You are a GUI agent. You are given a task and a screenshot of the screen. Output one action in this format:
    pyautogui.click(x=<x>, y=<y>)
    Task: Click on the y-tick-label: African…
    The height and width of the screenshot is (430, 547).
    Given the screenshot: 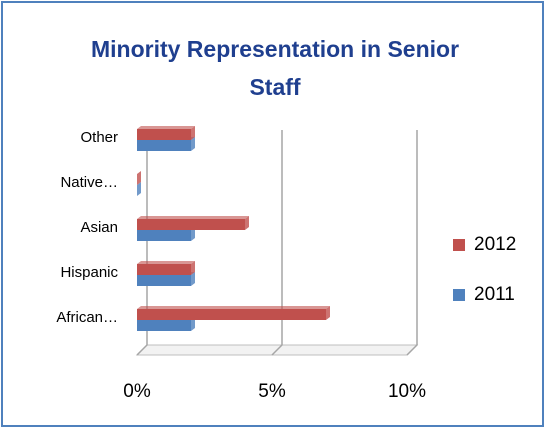 What is the action you would take?
    pyautogui.click(x=87, y=317)
    